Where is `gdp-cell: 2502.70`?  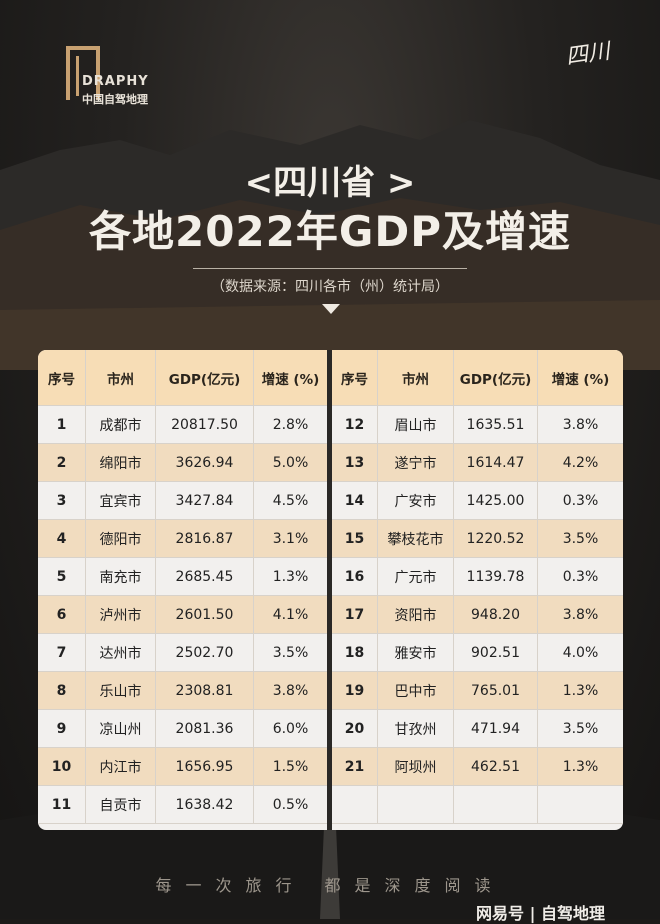 gdp-cell: 2502.70 is located at coordinates (205, 653).